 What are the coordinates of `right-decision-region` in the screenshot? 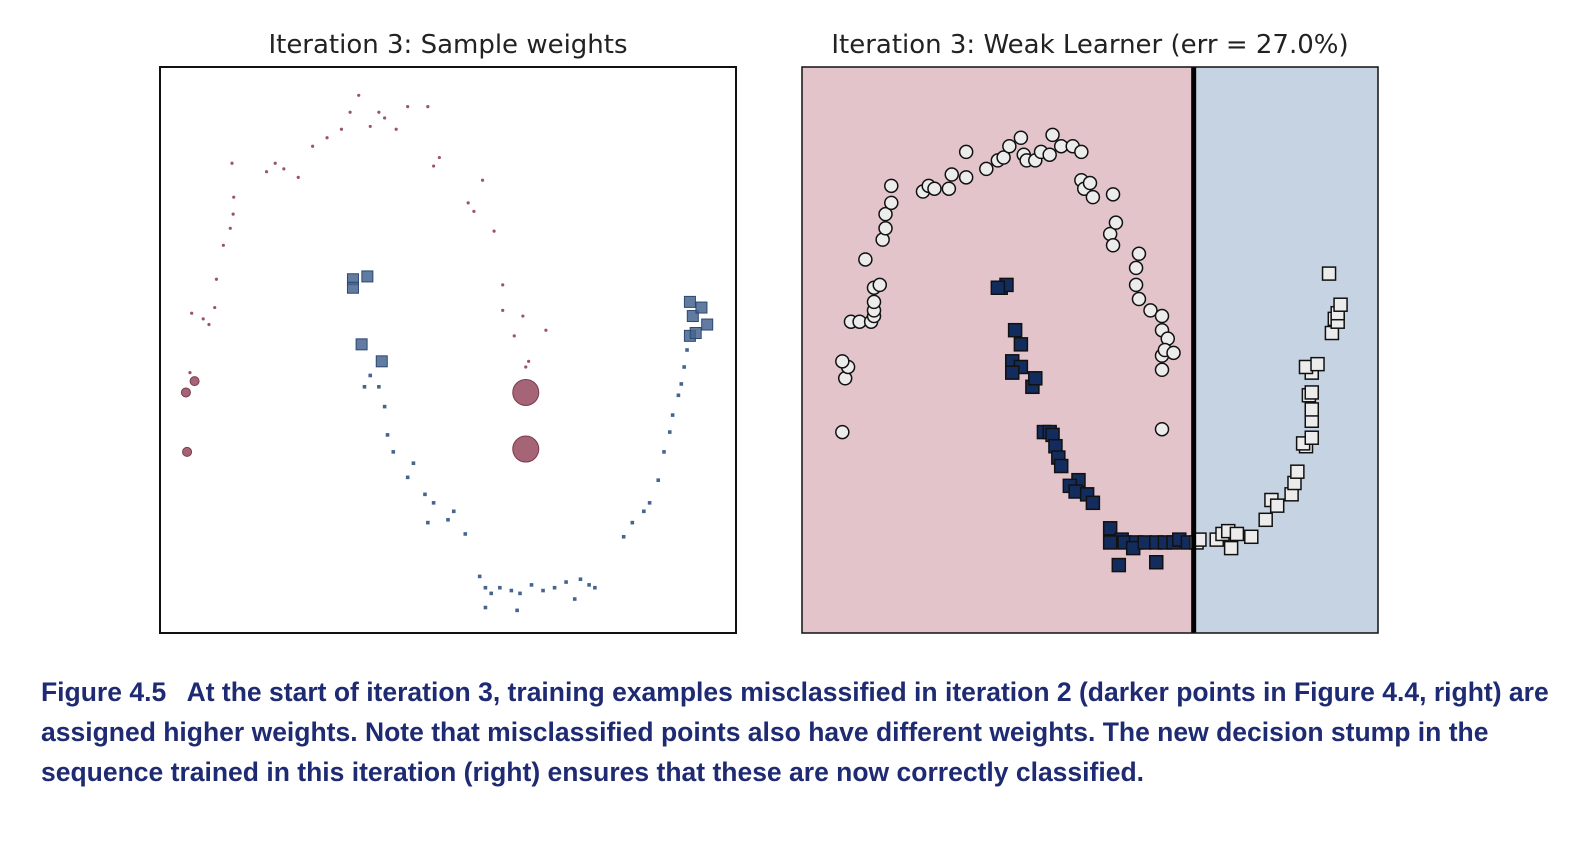 It's located at (1285, 350).